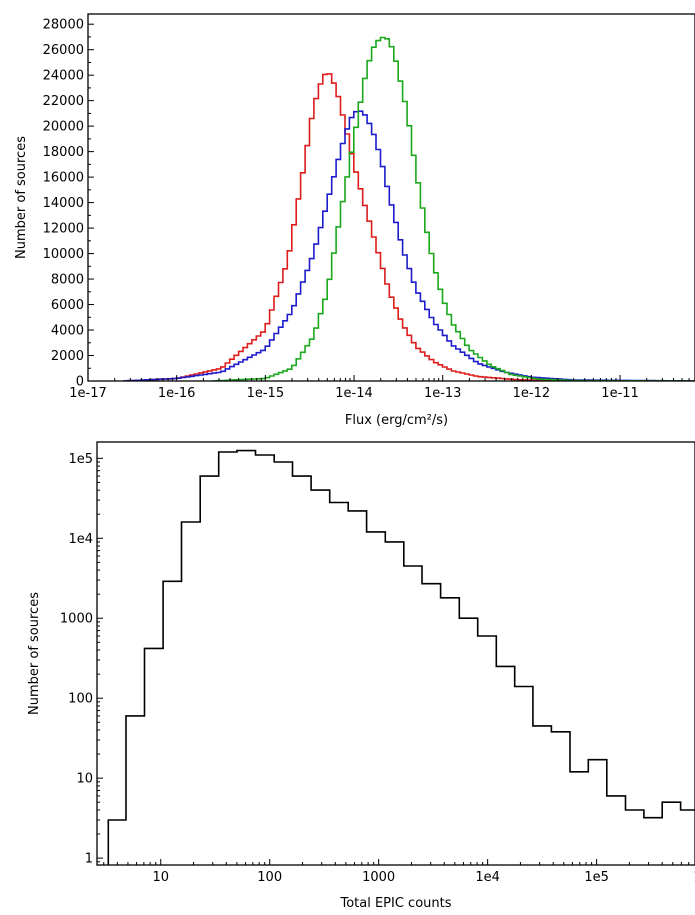 The width and height of the screenshot is (695, 915). I want to click on x-tick-label: 1e4, so click(487, 877).